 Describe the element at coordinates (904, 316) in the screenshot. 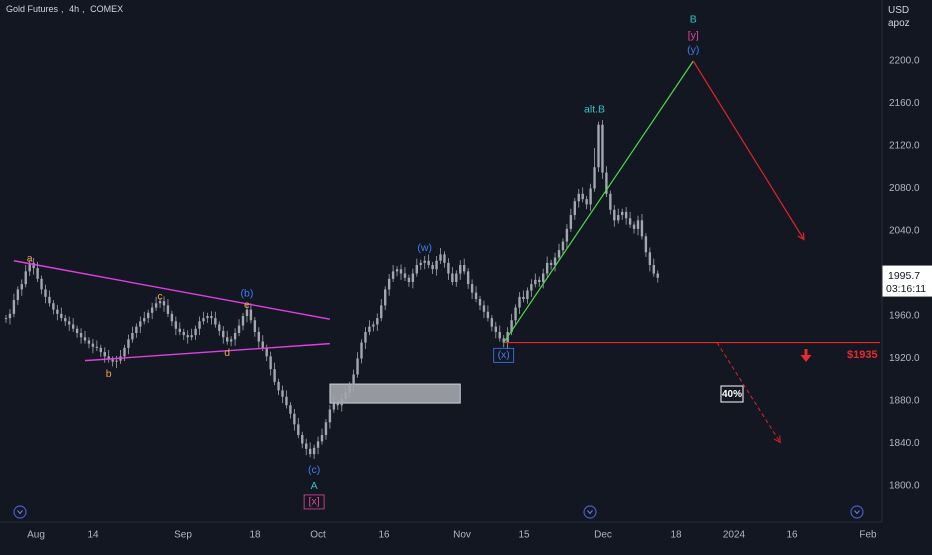

I see `price-tick-label: 1960.0` at that location.